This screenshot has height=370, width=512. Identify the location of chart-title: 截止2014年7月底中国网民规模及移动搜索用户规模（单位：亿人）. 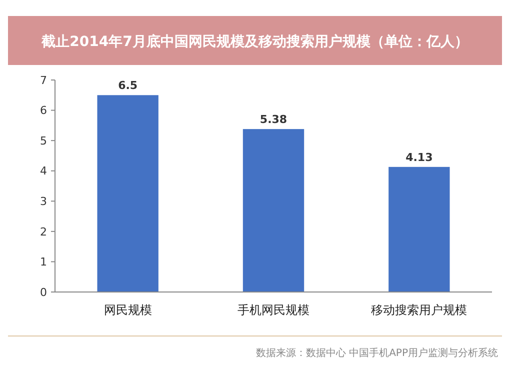
(254, 41).